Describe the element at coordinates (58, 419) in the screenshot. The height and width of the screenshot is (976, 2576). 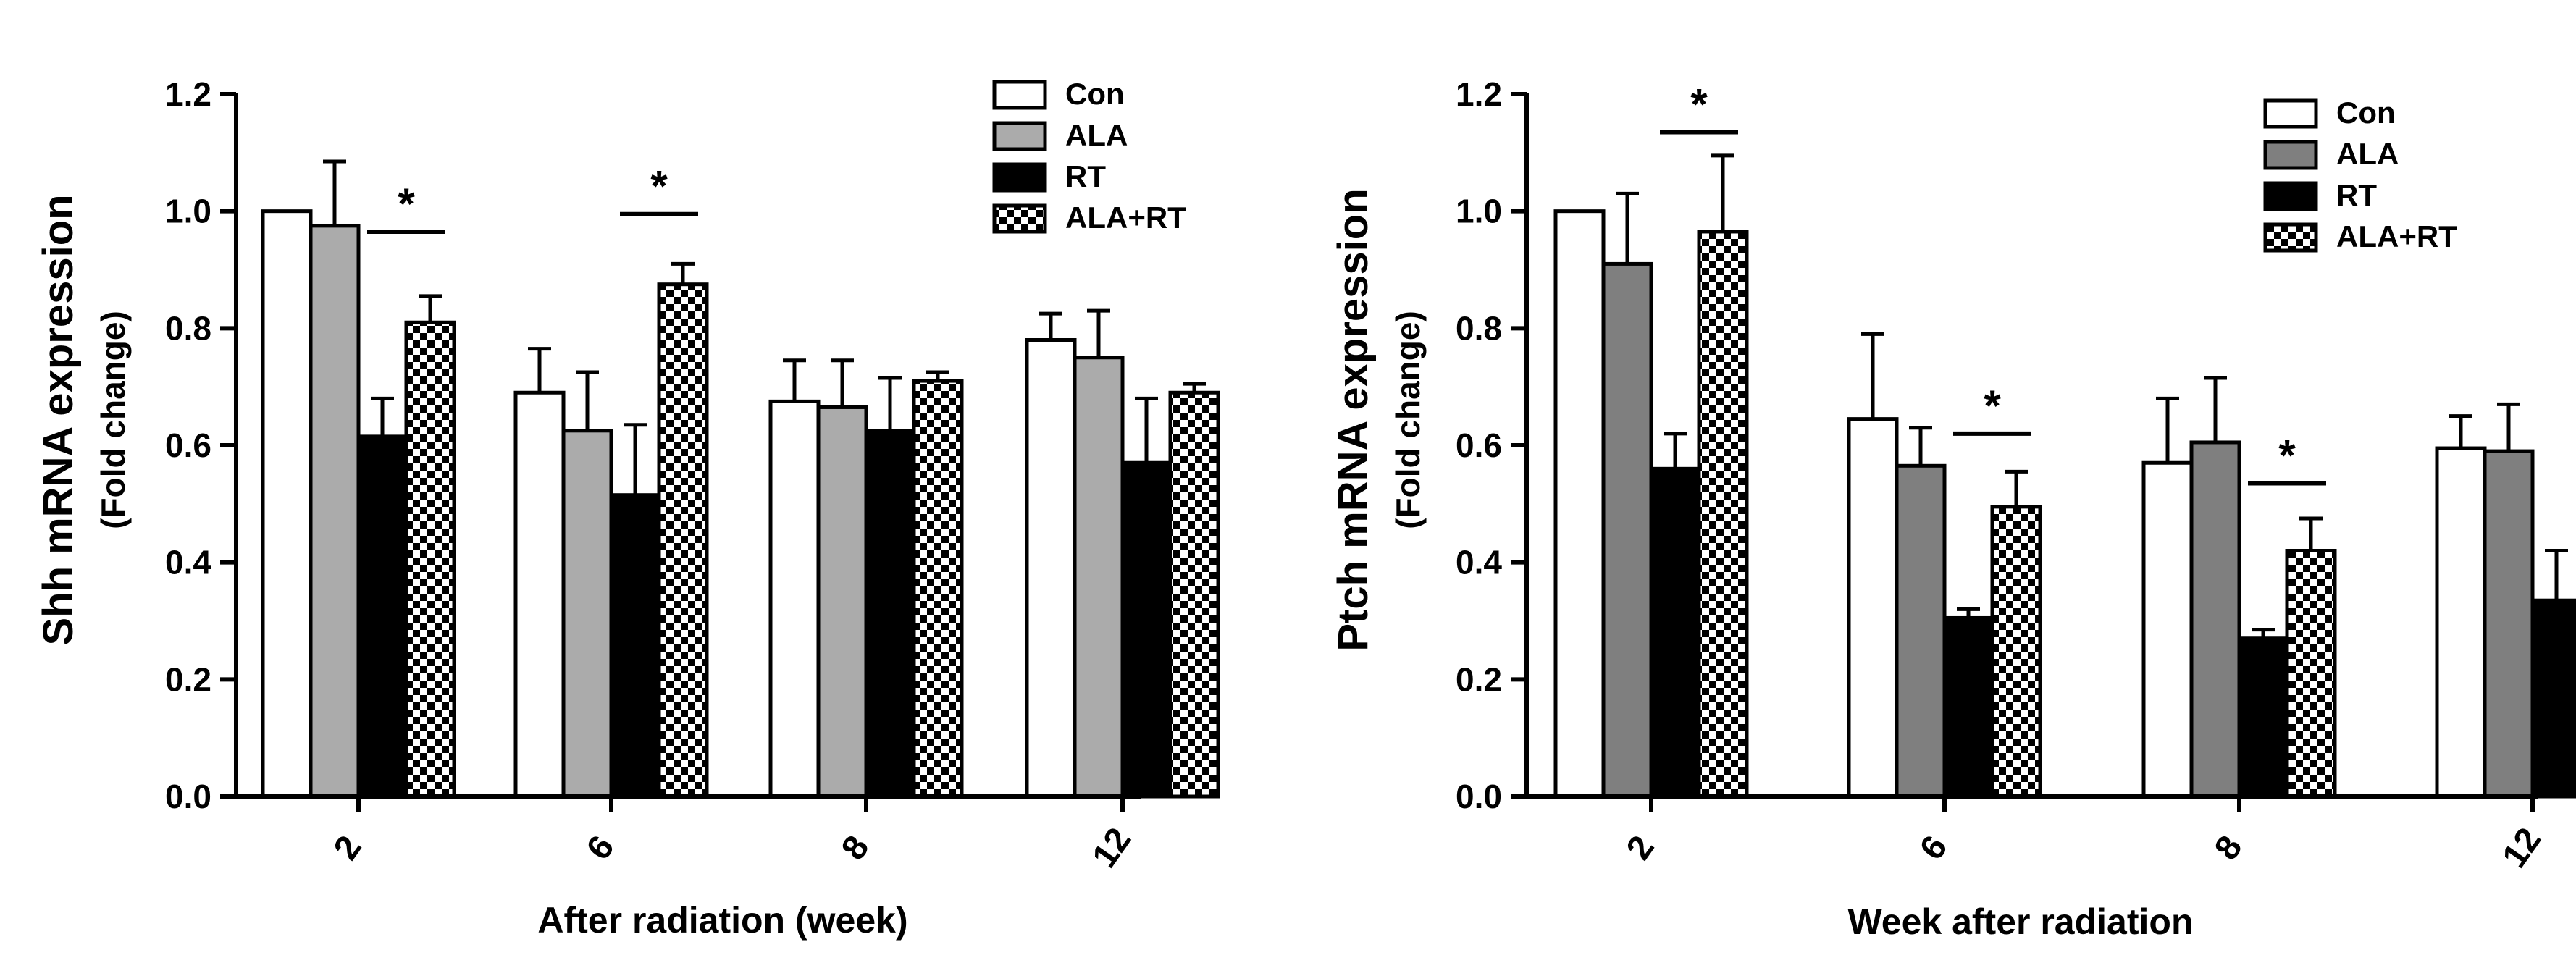
I see `y-axis-title: Shh mRNA expression` at that location.